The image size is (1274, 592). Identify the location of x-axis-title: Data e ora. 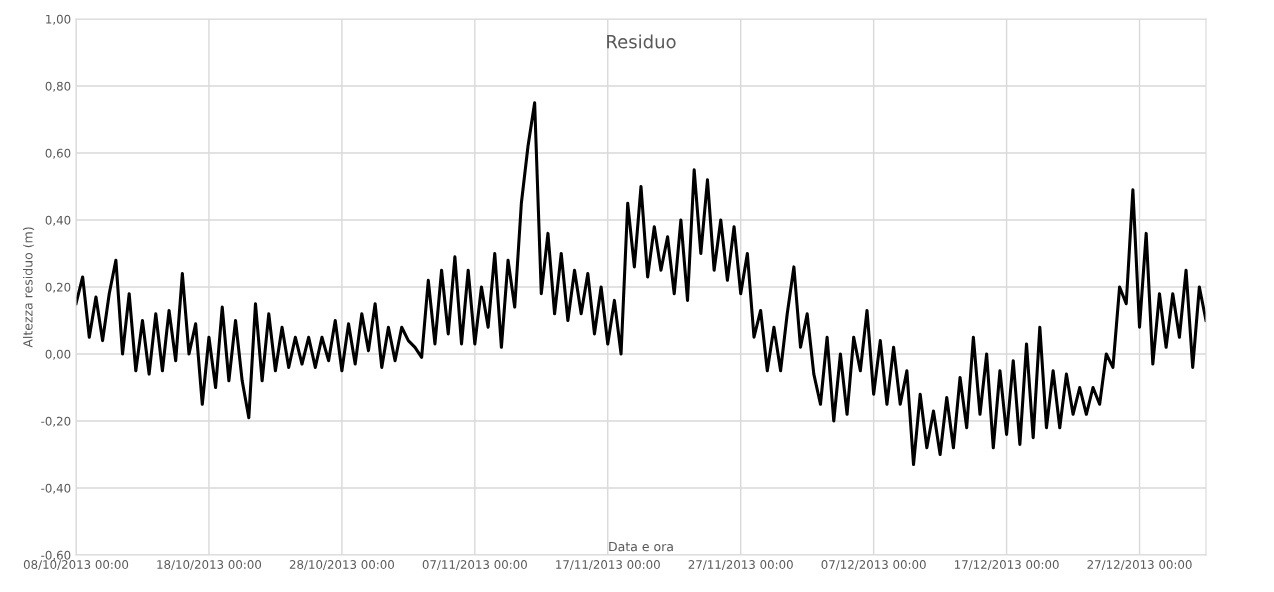
(641, 546).